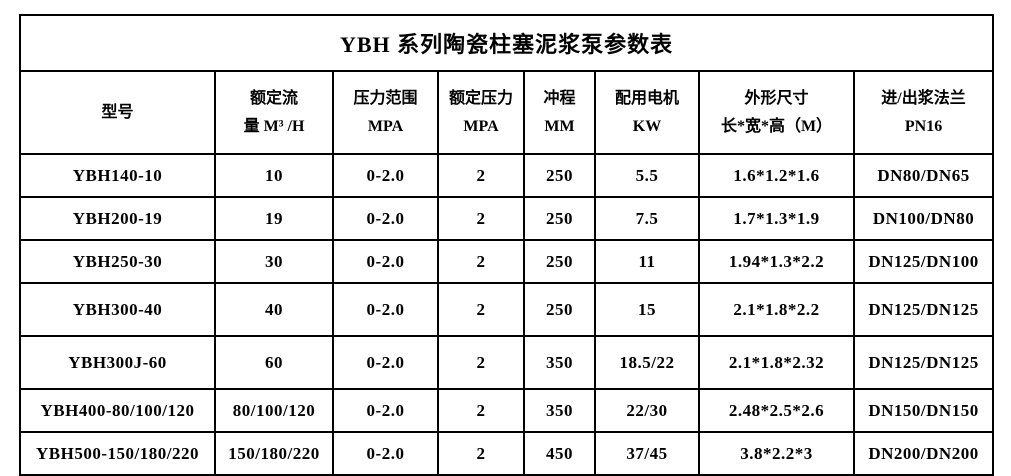  Describe the element at coordinates (274, 175) in the screenshot. I see `table-cell: 10` at that location.